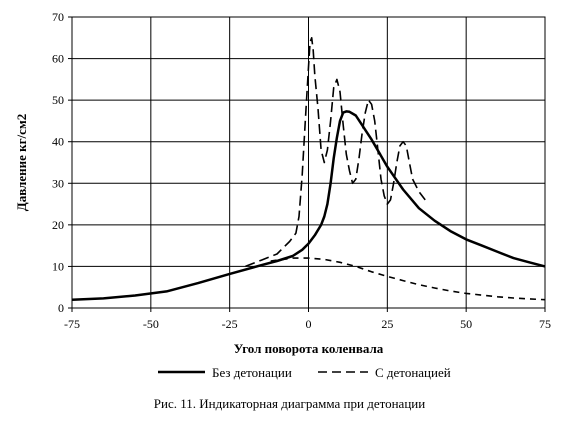 The height and width of the screenshot is (428, 579). Describe the element at coordinates (58, 17) in the screenshot. I see `y-tick-label: 70` at that location.